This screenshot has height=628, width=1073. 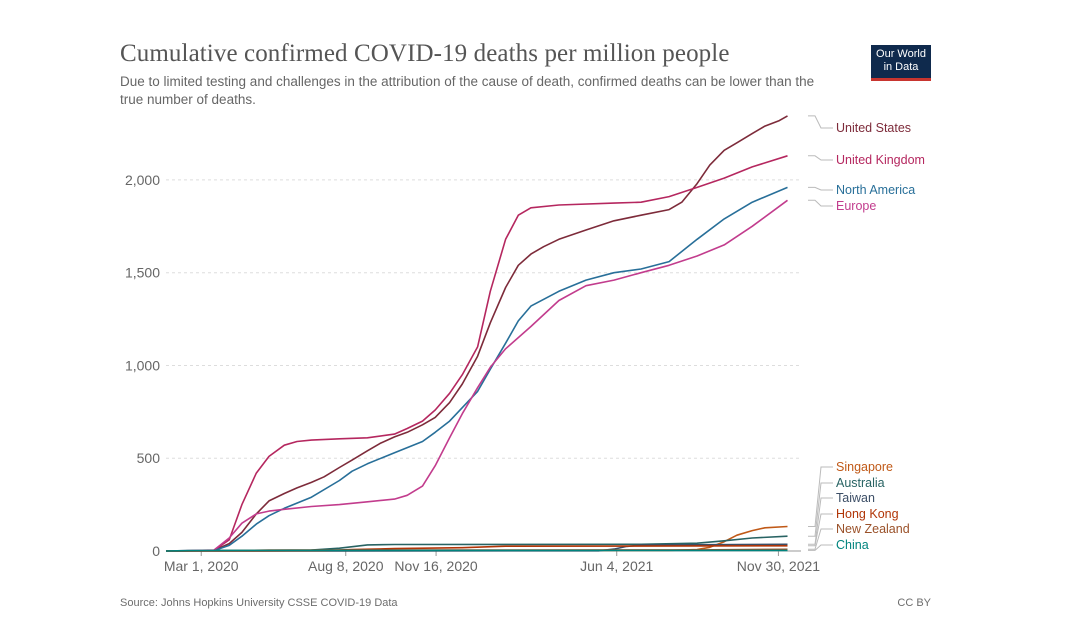 I want to click on series-label: Australia, so click(x=860, y=483).